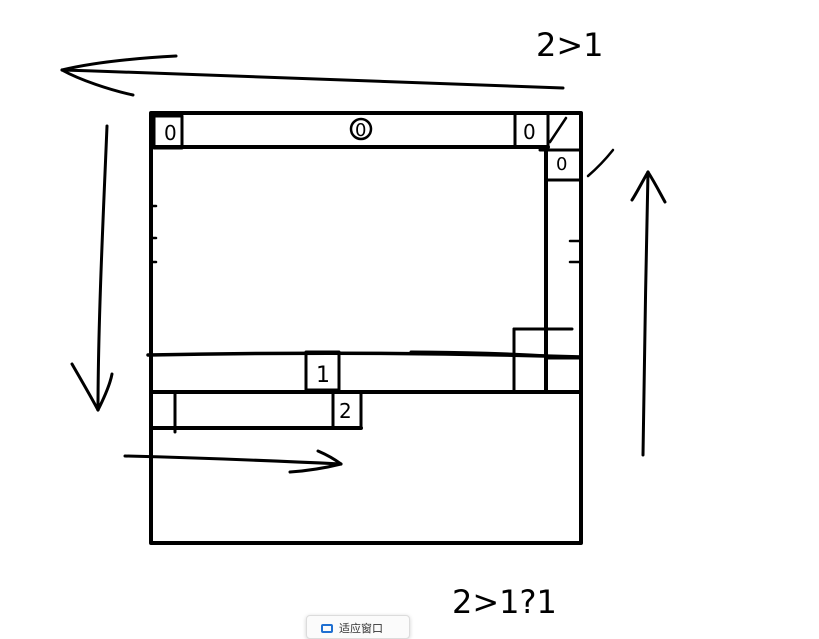 Image resolution: width=819 pixels, height=639 pixels. I want to click on top-right-cell-label: 0, so click(529, 132).